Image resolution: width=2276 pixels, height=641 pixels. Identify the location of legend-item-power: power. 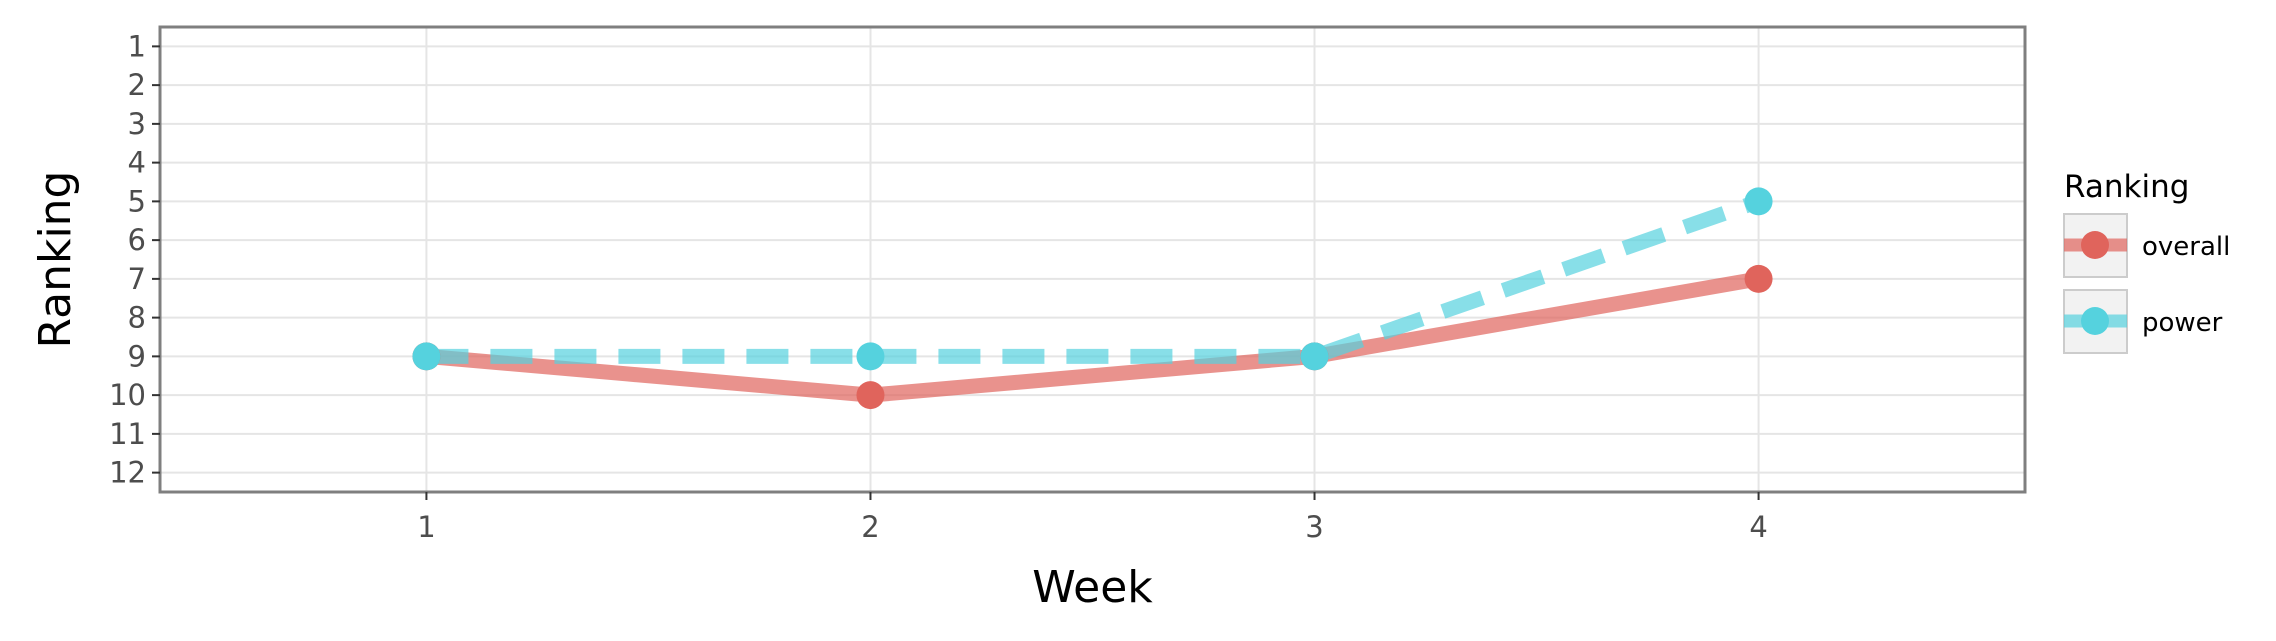
(2143, 321).